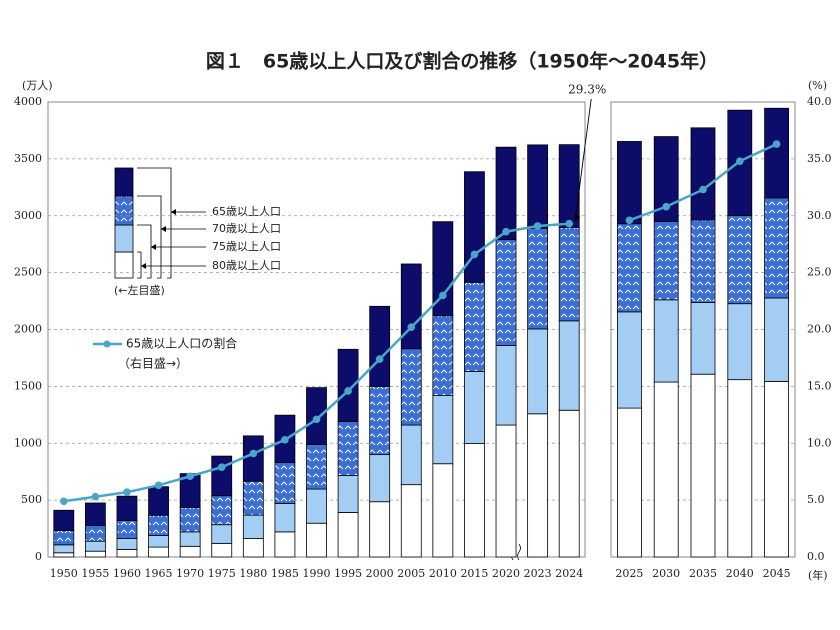  What do you see at coordinates (159, 573) in the screenshot?
I see `x-tick-label: 1965` at bounding box center [159, 573].